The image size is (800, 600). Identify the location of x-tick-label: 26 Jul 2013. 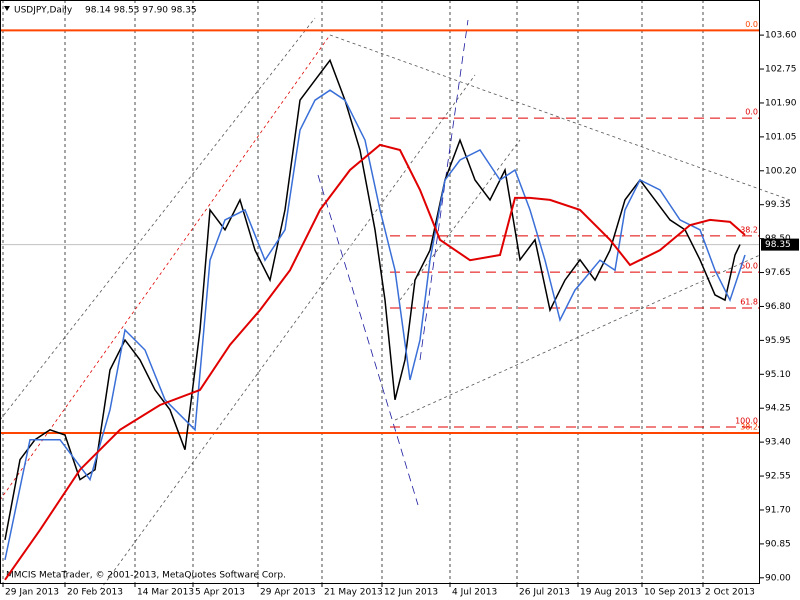
(544, 593).